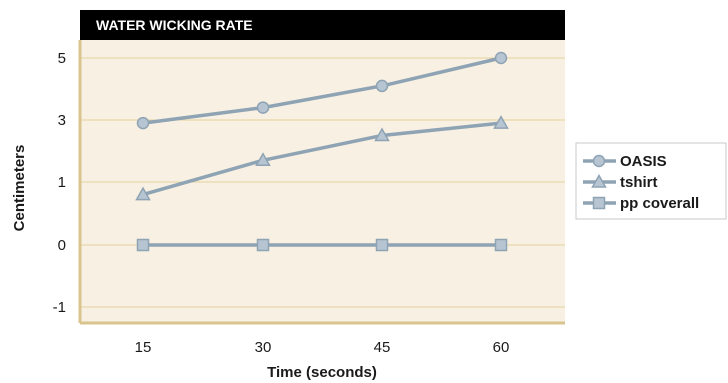 The image size is (728, 383). What do you see at coordinates (639, 182) in the screenshot?
I see `legend-label-tshirt: tshirt` at bounding box center [639, 182].